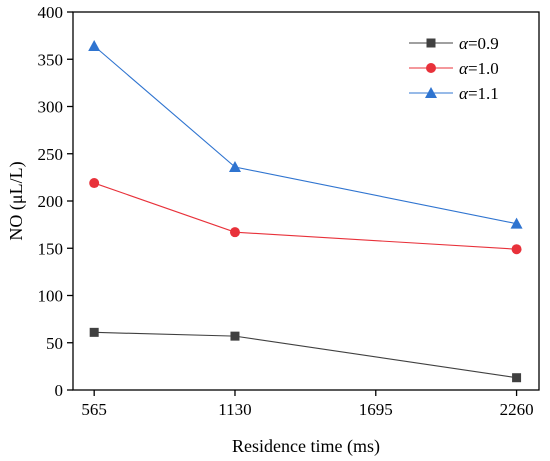 The image size is (550, 461). I want to click on x-axis-label: Residence time (ms), so click(306, 446).